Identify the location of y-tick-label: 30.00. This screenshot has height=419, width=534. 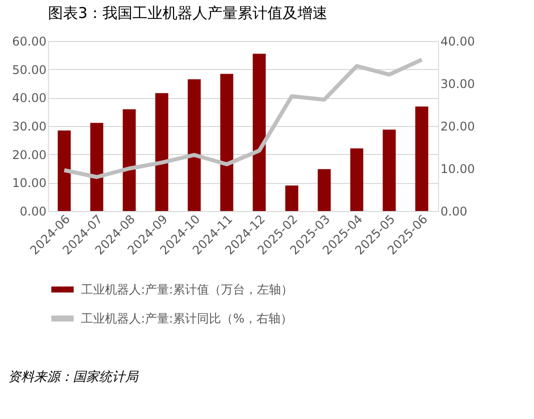
(29, 127).